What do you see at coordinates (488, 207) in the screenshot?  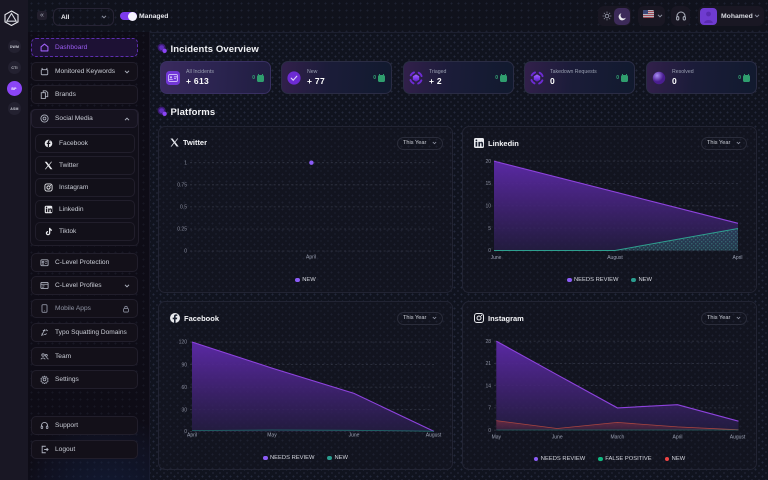 I see `svg-text: 10` at bounding box center [488, 207].